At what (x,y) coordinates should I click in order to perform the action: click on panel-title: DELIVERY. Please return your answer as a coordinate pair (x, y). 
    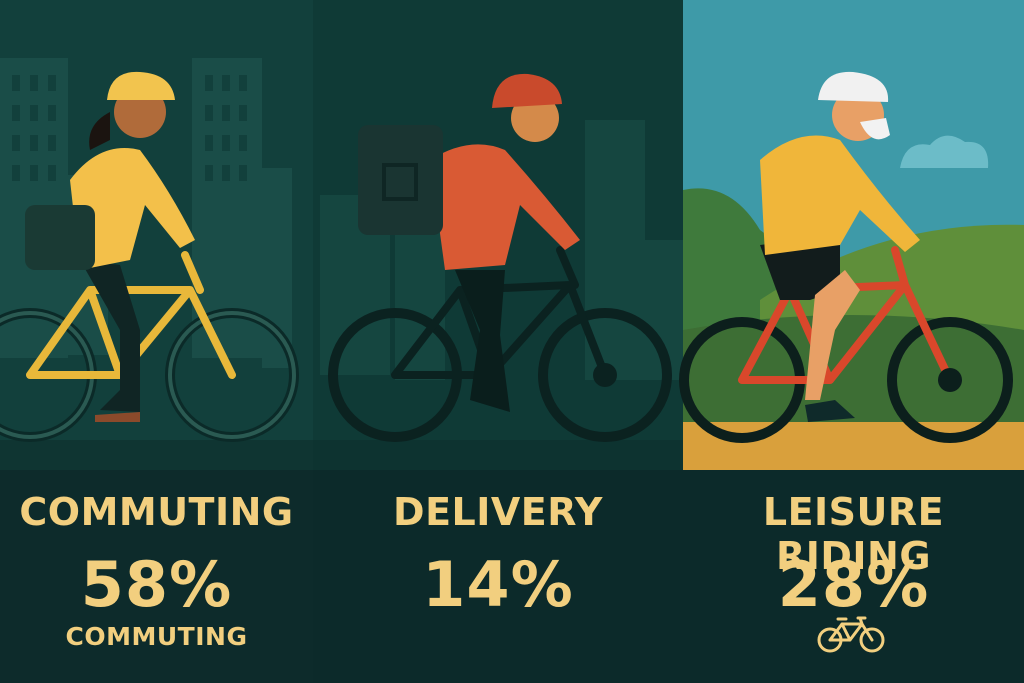
    Looking at the image, I should click on (498, 512).